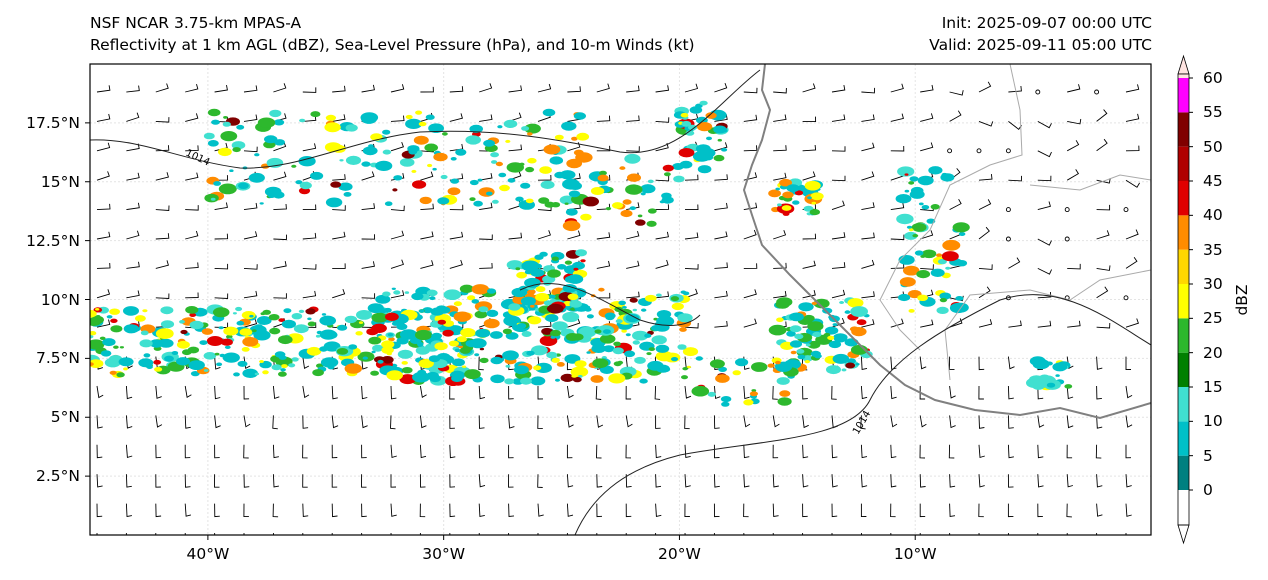 The image size is (1268, 580). Describe the element at coordinates (65, 417) in the screenshot. I see `lat-tick-label: 5°N` at that location.